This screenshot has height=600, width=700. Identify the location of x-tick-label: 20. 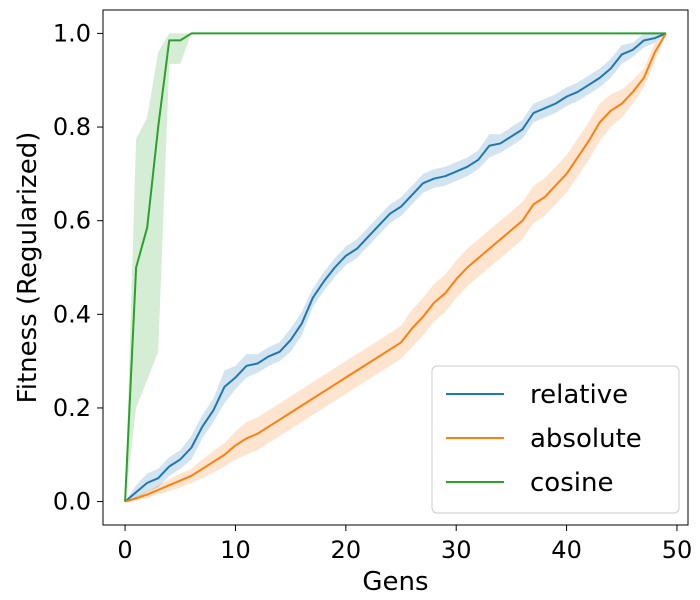
(346, 550).